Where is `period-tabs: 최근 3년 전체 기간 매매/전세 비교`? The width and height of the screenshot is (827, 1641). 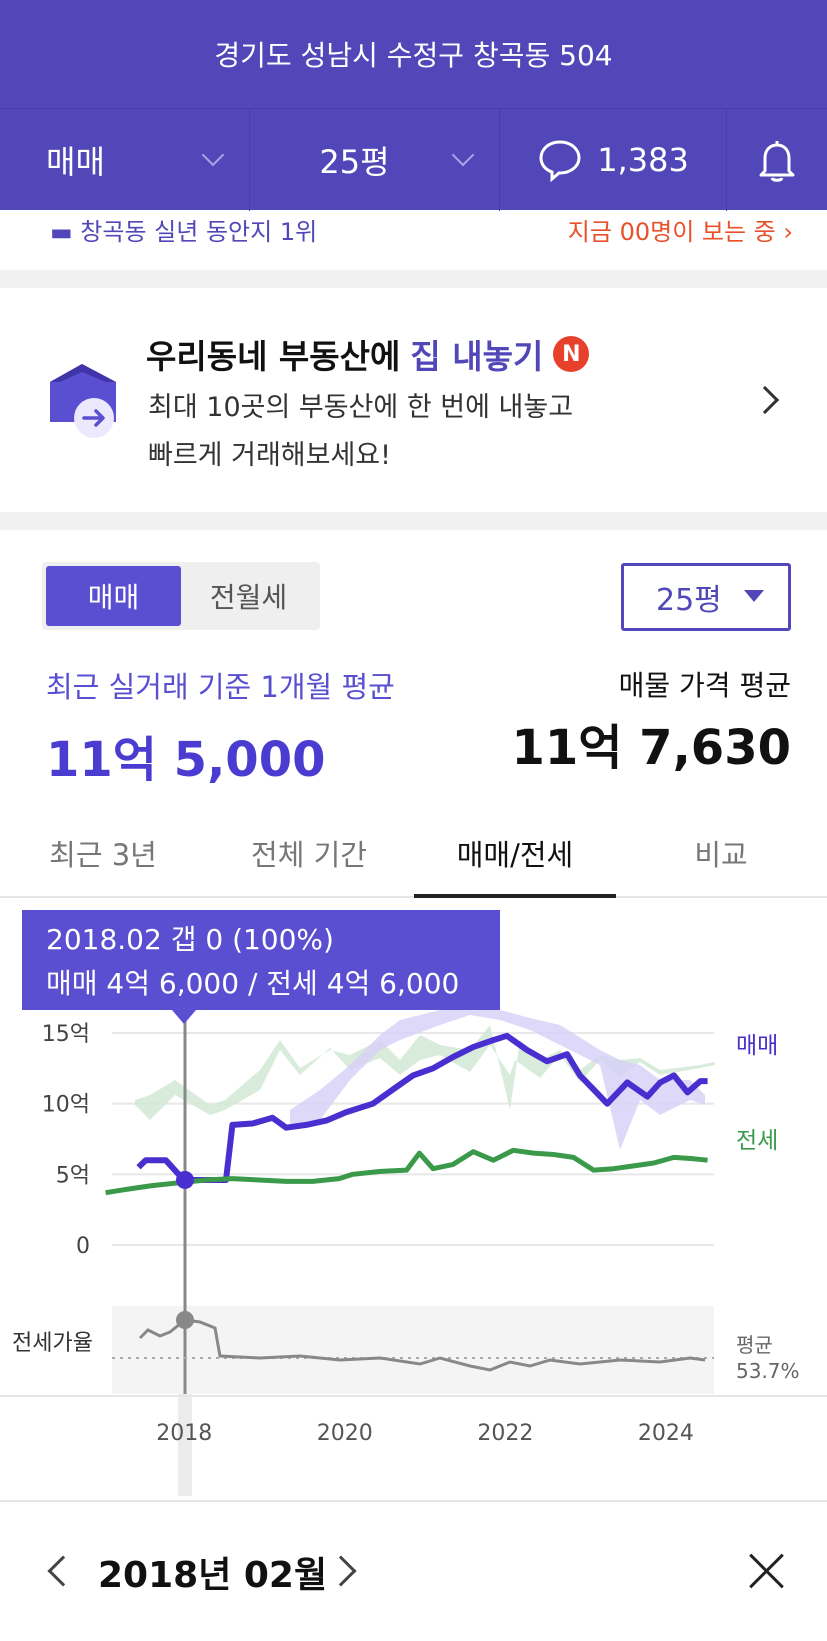
period-tabs: 최근 3년 전체 기간 매매/전세 비교 is located at coordinates (413, 854).